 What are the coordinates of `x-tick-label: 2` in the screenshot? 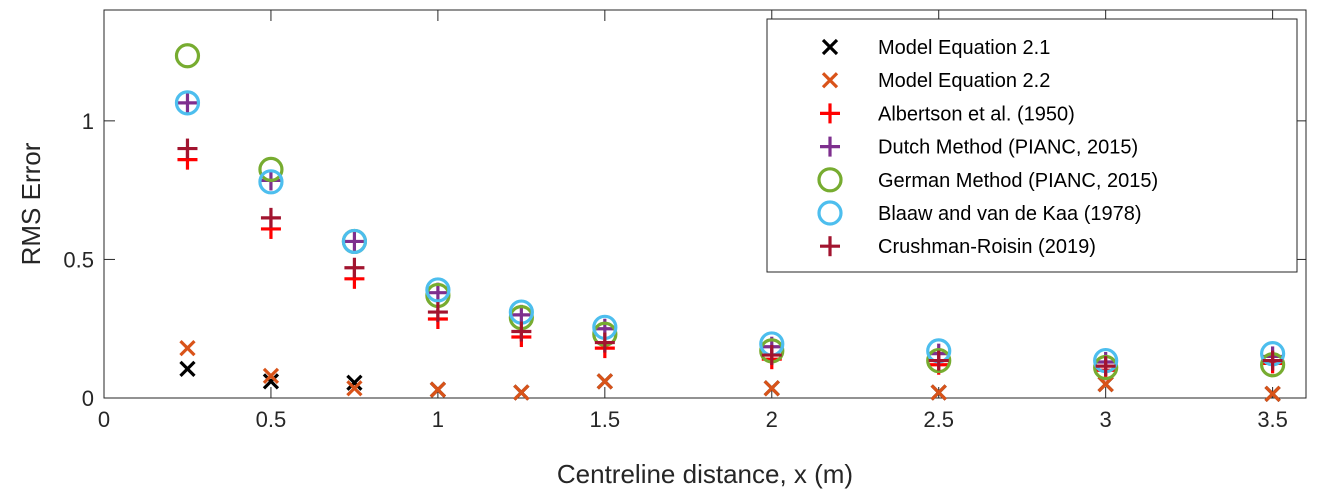 It's located at (772, 419).